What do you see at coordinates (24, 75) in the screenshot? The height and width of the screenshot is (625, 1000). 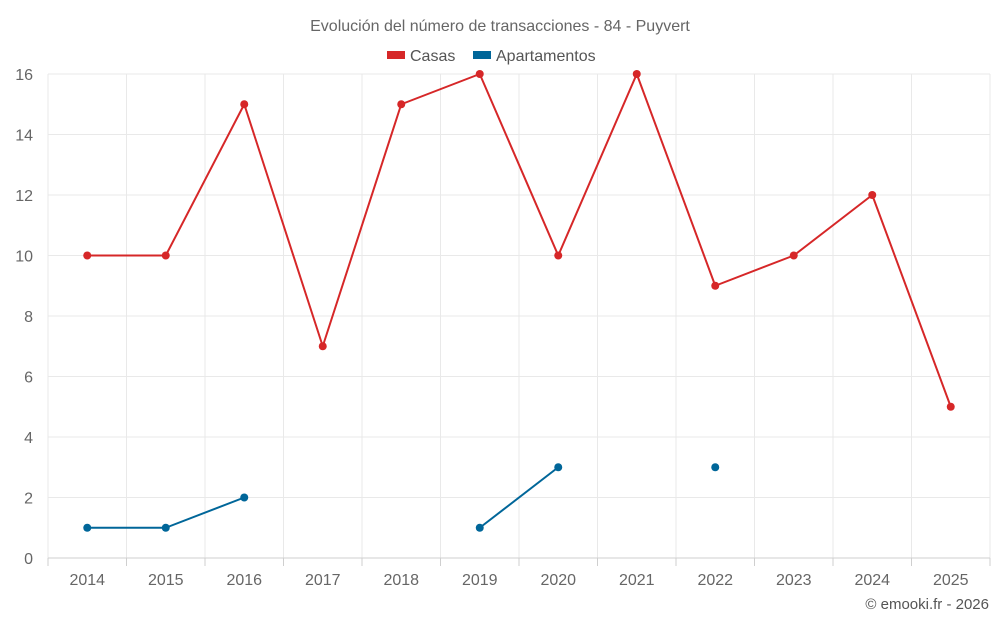 I see `y-tick-label: 16` at bounding box center [24, 75].